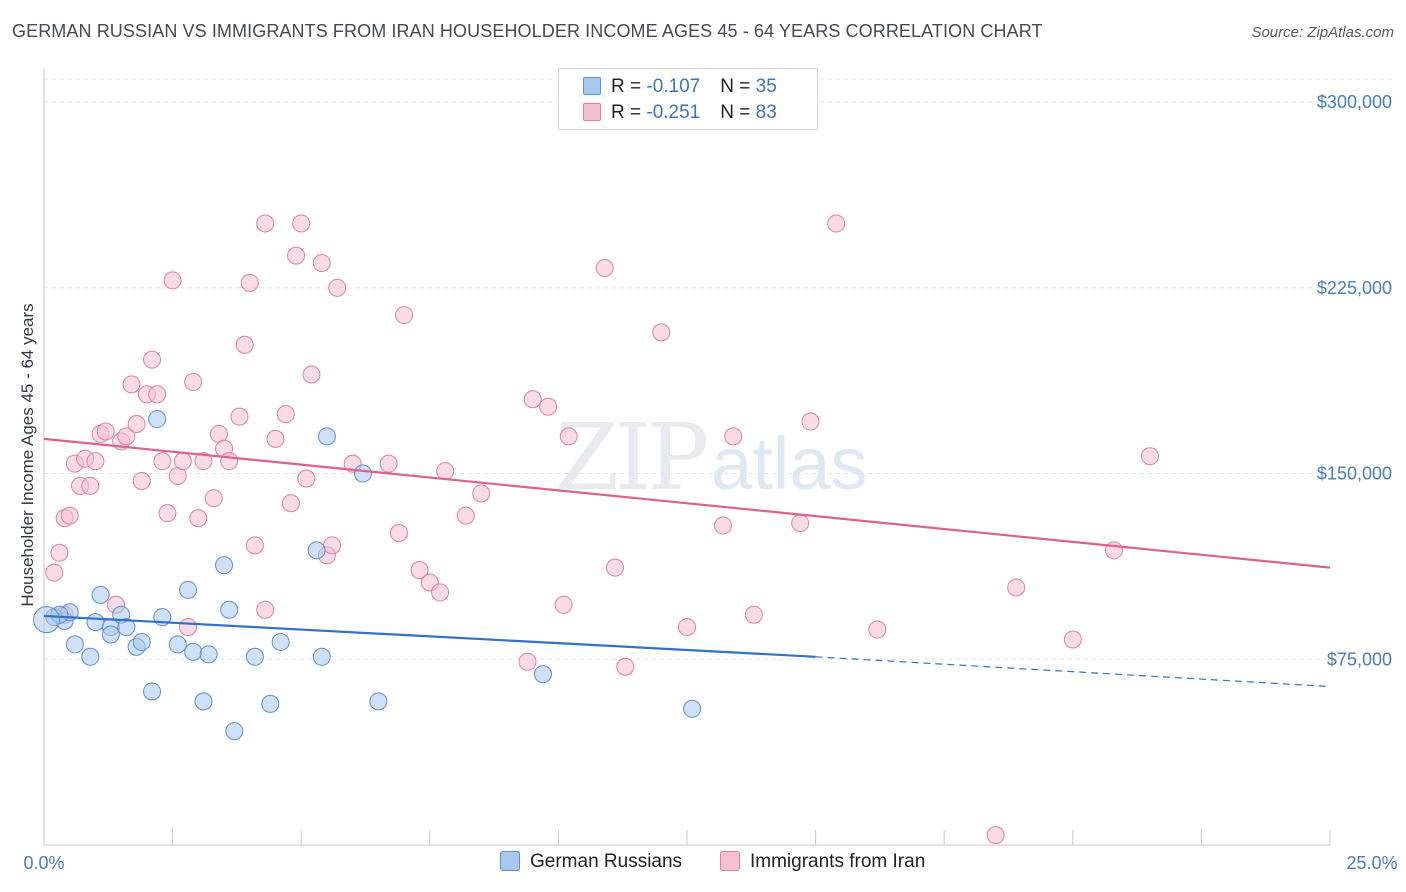 Image resolution: width=1406 pixels, height=892 pixels. I want to click on y-tick-label: $75,000, so click(1359, 659).